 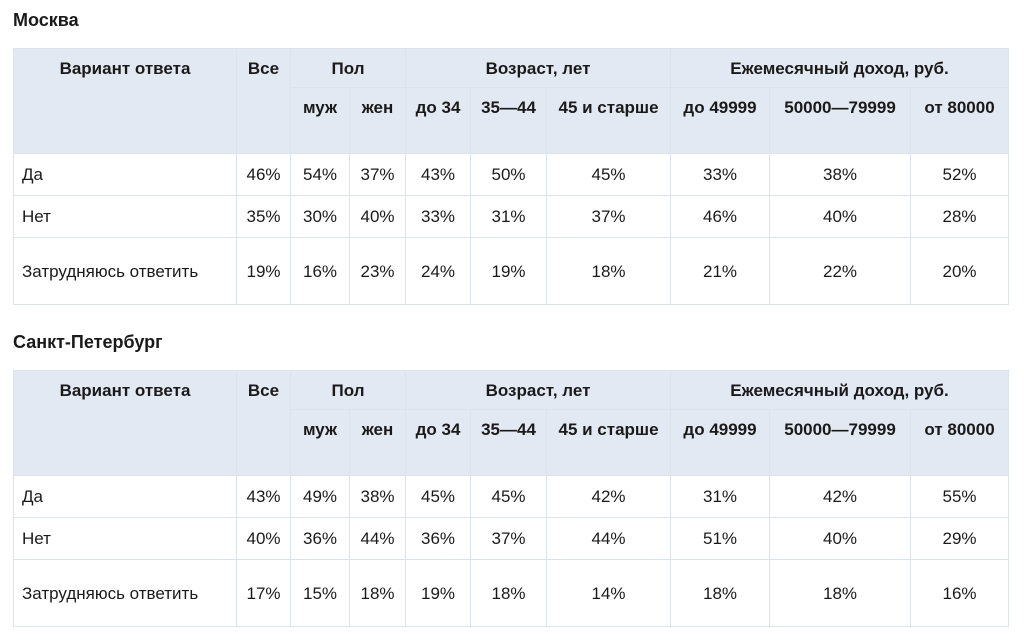 What do you see at coordinates (609, 593) in the screenshot?
I see `value-cell: 14%` at bounding box center [609, 593].